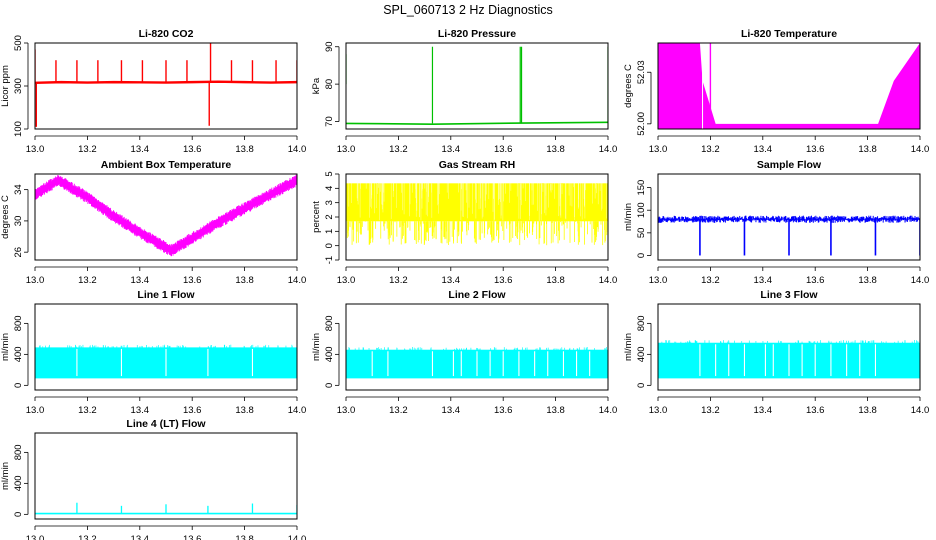  Describe the element at coordinates (166, 361) in the screenshot. I see `plot-area-line1` at that location.